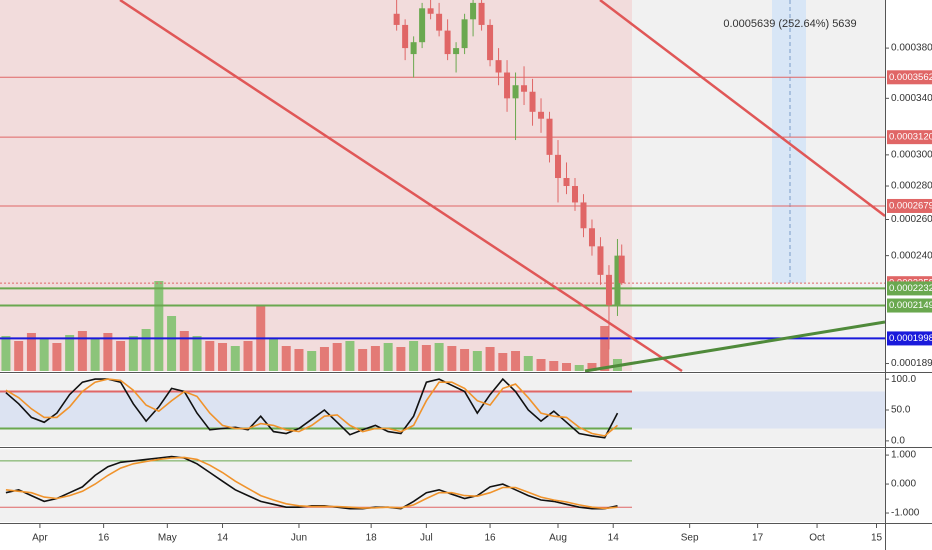 The image size is (932, 550). Describe the element at coordinates (558, 538) in the screenshot. I see `x-tick-label: Aug` at that location.